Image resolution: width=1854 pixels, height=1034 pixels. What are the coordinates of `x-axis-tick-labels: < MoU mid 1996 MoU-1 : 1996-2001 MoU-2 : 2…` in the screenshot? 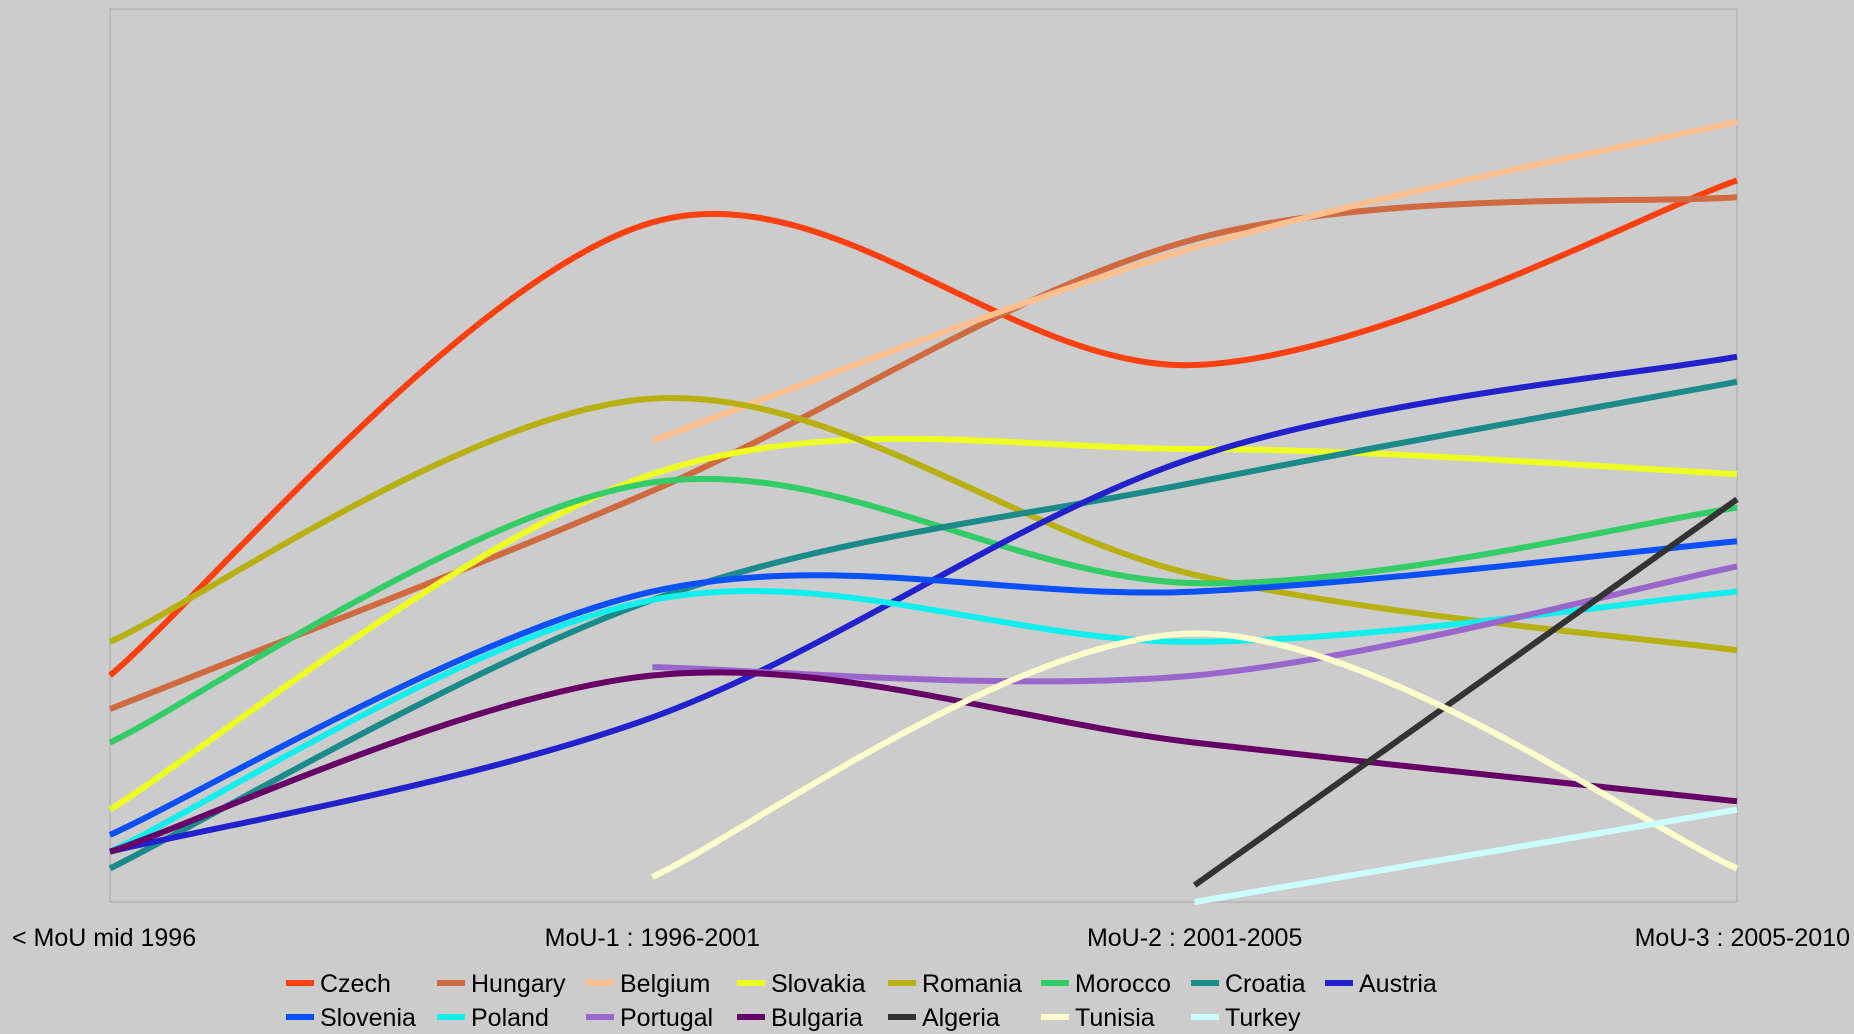 It's located at (931, 938).